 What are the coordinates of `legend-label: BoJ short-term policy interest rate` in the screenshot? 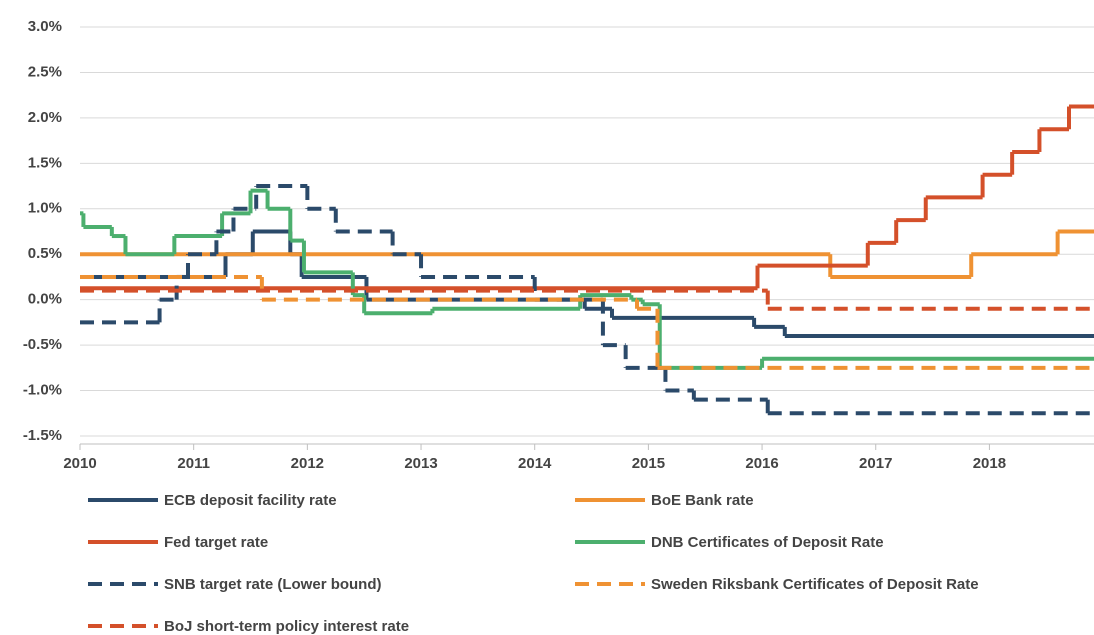 It's located at (286, 626).